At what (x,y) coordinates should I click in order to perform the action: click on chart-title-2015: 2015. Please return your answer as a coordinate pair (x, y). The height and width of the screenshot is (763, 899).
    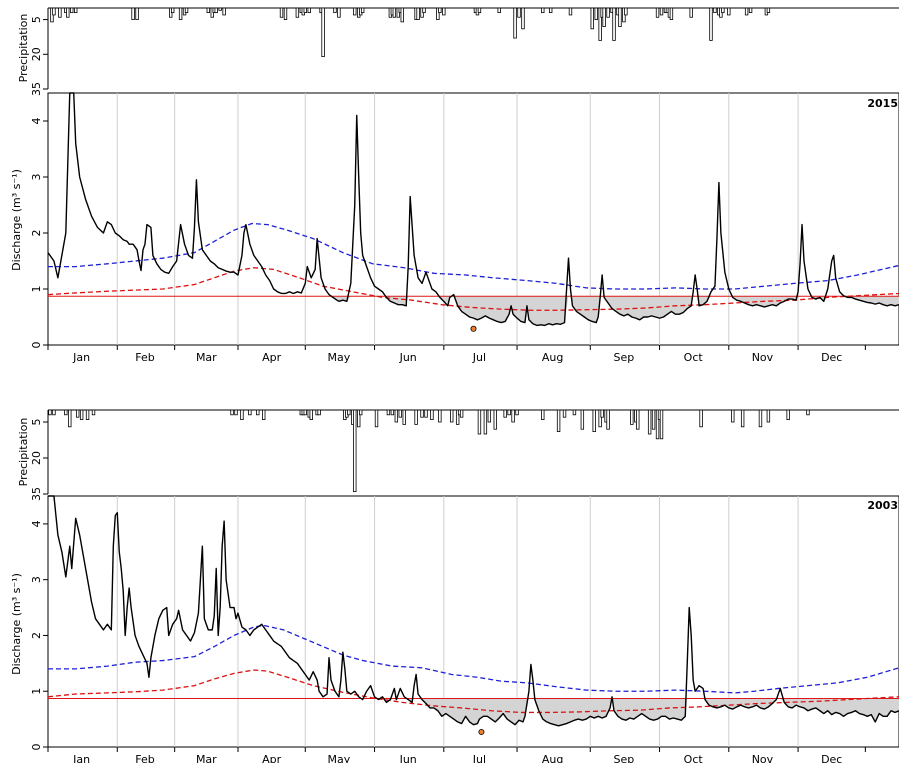
    Looking at the image, I should click on (882, 103).